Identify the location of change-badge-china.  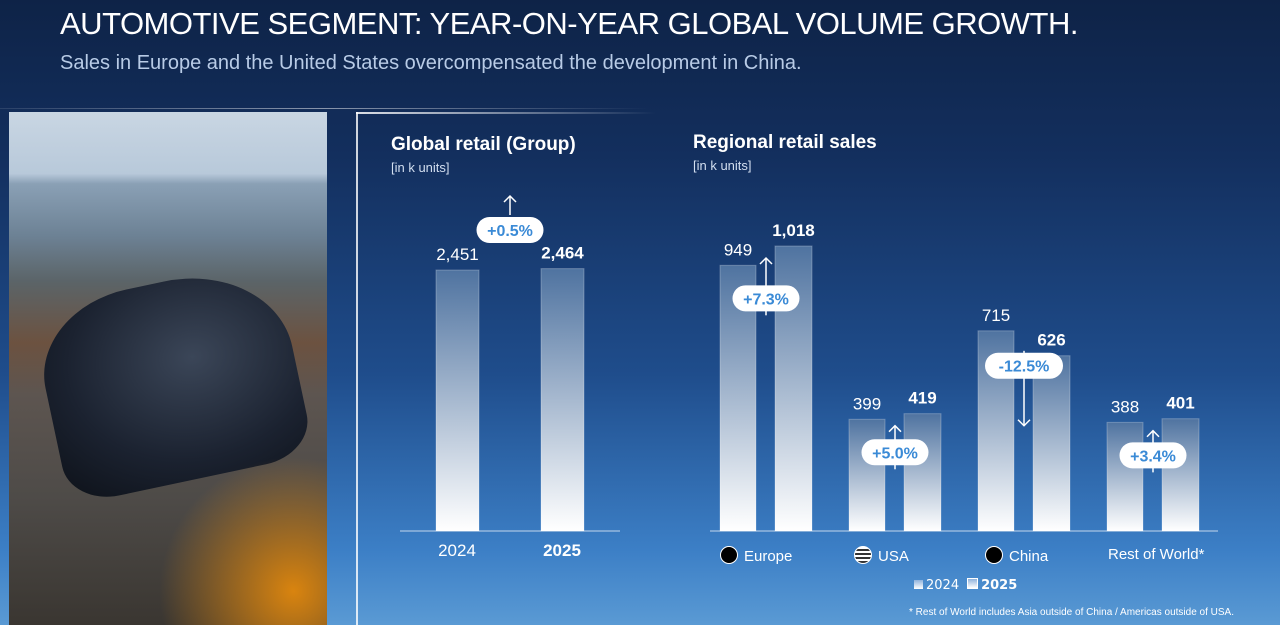
(1024, 365).